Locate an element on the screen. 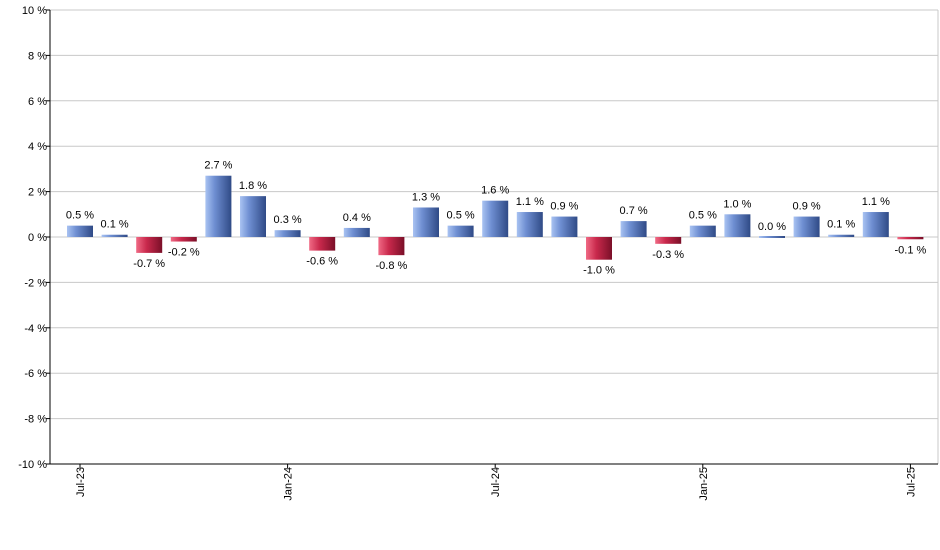 Image resolution: width=940 pixels, height=550 pixels. data-label: 1.3 % is located at coordinates (426, 197).